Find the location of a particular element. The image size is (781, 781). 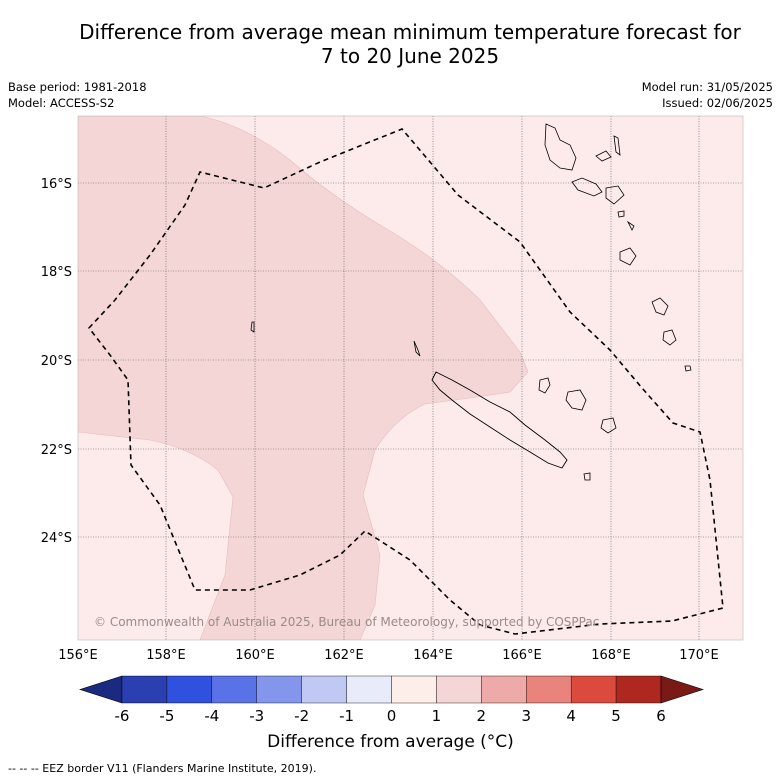

lat-tick-label: 22°S is located at coordinates (56, 450).